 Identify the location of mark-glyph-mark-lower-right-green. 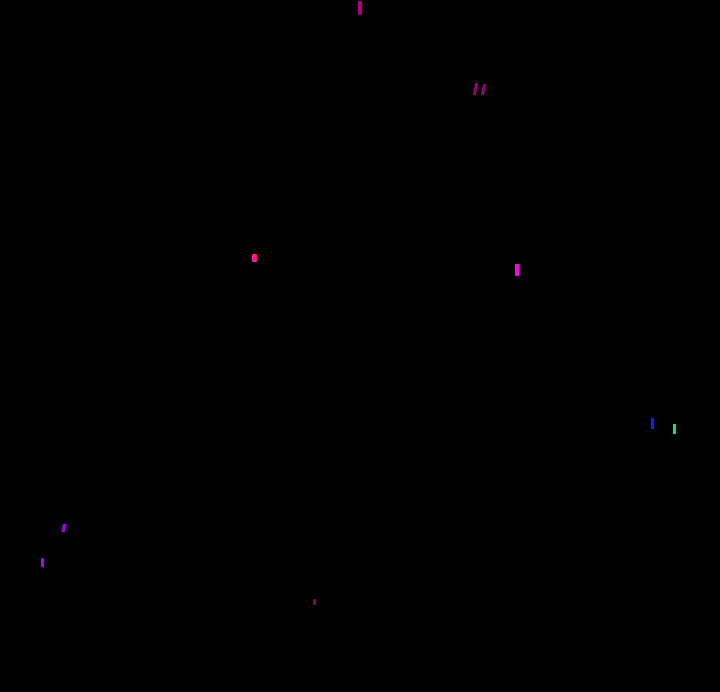
(674, 429).